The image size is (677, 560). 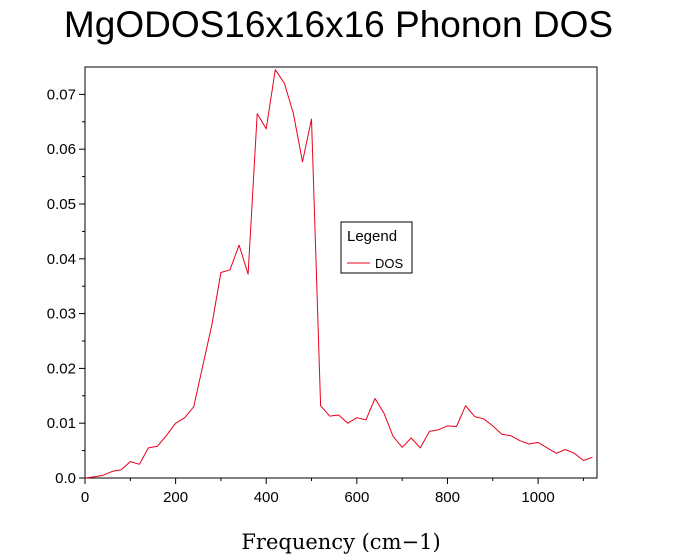 I want to click on legend-box, so click(x=376, y=247).